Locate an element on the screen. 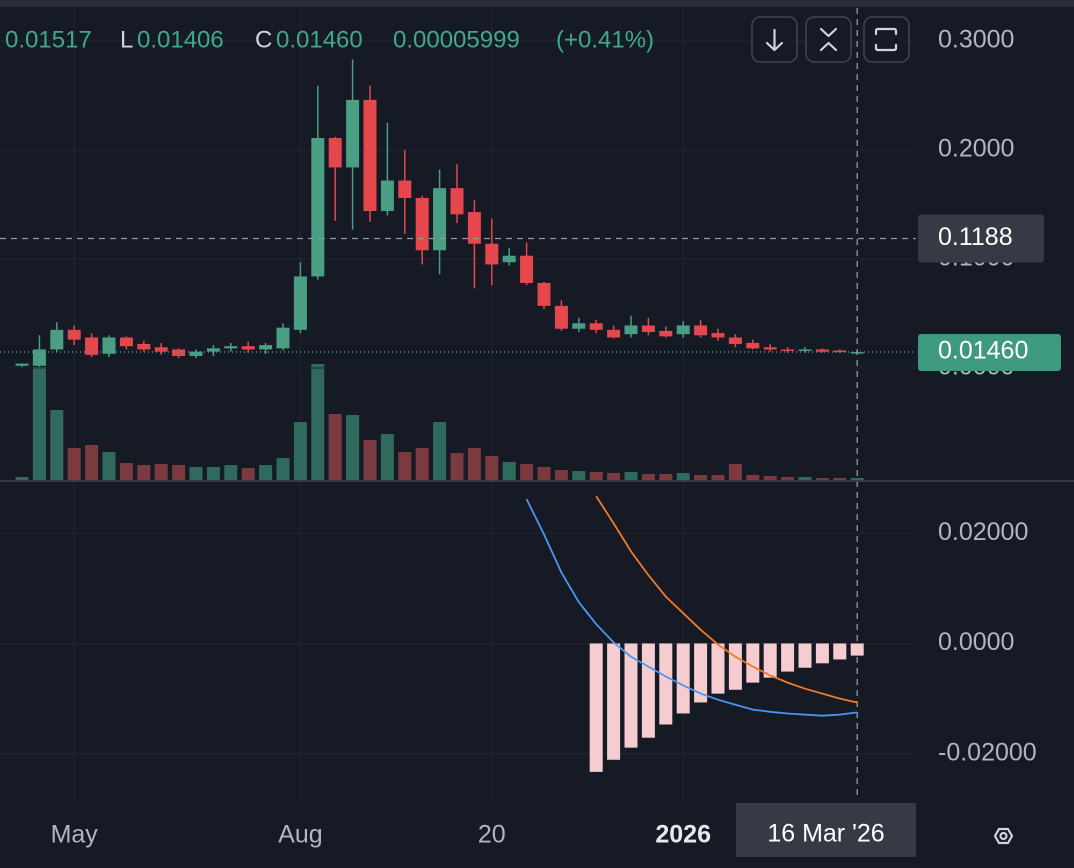 Image resolution: width=1074 pixels, height=868 pixels. close-label: C is located at coordinates (263, 39).